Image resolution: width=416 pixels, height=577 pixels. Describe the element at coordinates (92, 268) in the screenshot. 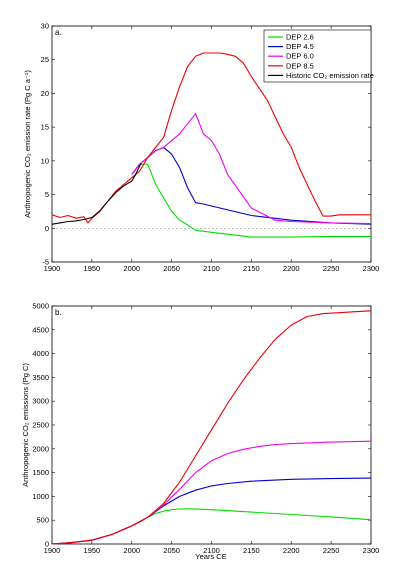

I see `panel-a-x-tick-label: 1950` at that location.